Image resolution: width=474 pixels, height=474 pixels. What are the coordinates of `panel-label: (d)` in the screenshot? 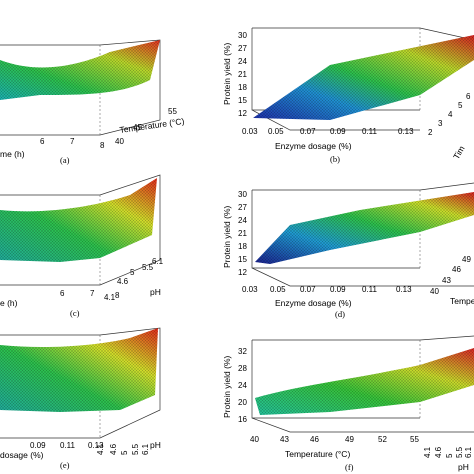 It's located at (340, 314).